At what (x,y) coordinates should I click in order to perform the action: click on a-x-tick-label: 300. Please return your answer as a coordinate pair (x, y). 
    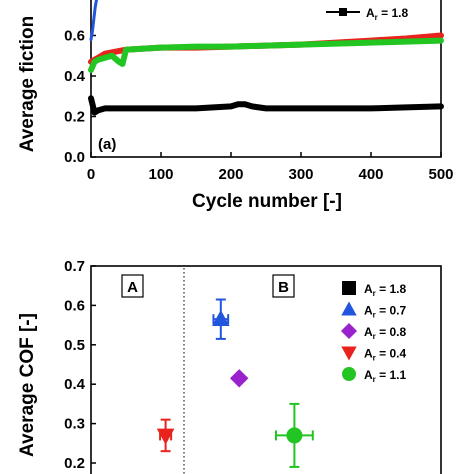
    Looking at the image, I should click on (300, 174).